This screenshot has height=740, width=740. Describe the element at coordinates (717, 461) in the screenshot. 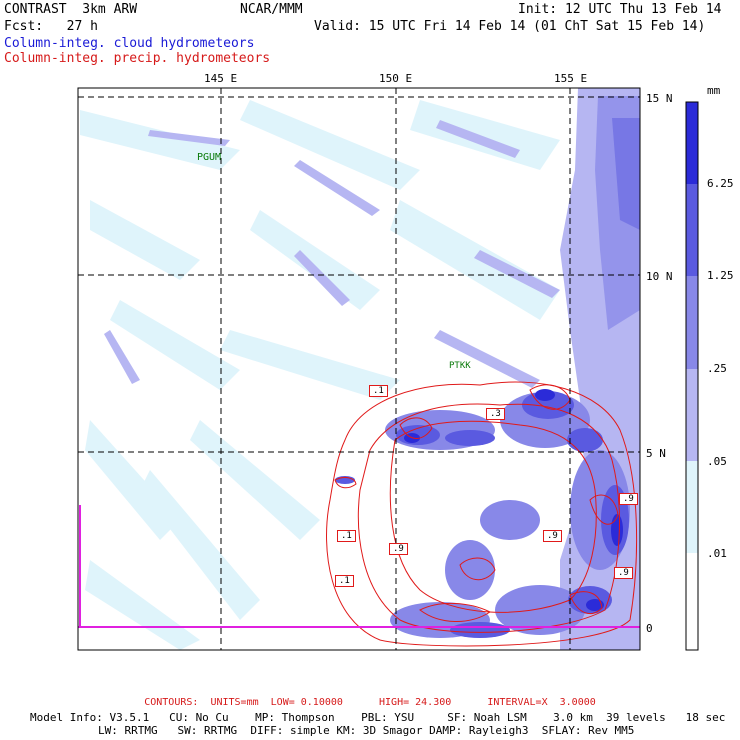

I see `colorbar-level-005: .05` at that location.